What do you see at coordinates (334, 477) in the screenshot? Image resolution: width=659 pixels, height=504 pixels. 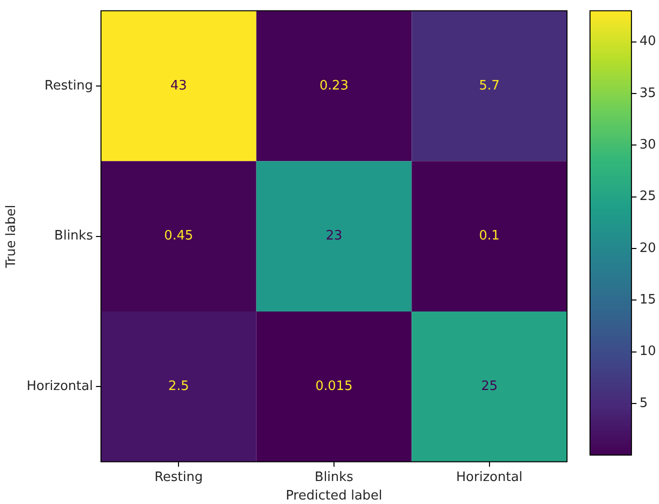 I see `x-tick-label: Blinks` at bounding box center [334, 477].